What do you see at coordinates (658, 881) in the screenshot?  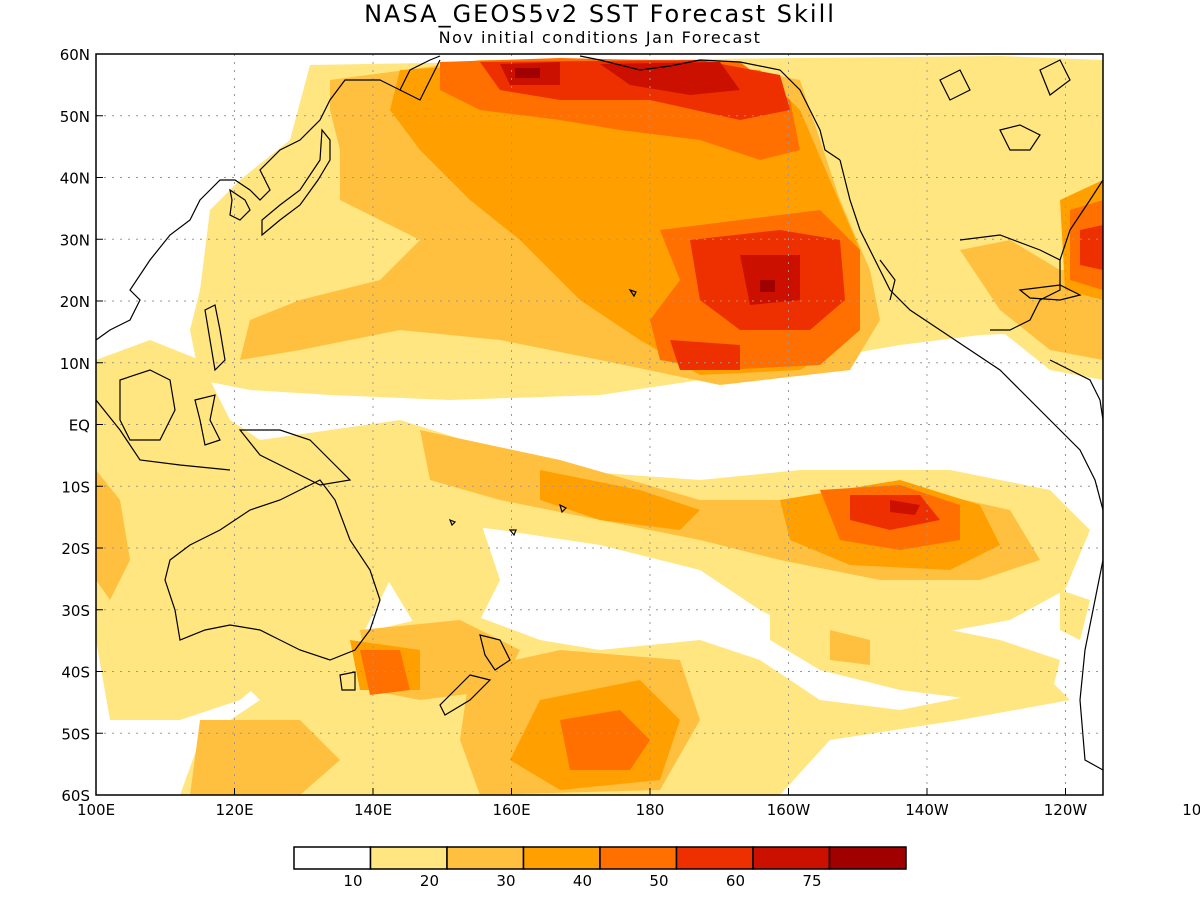 I see `colorbar-label: 50` at bounding box center [658, 881].